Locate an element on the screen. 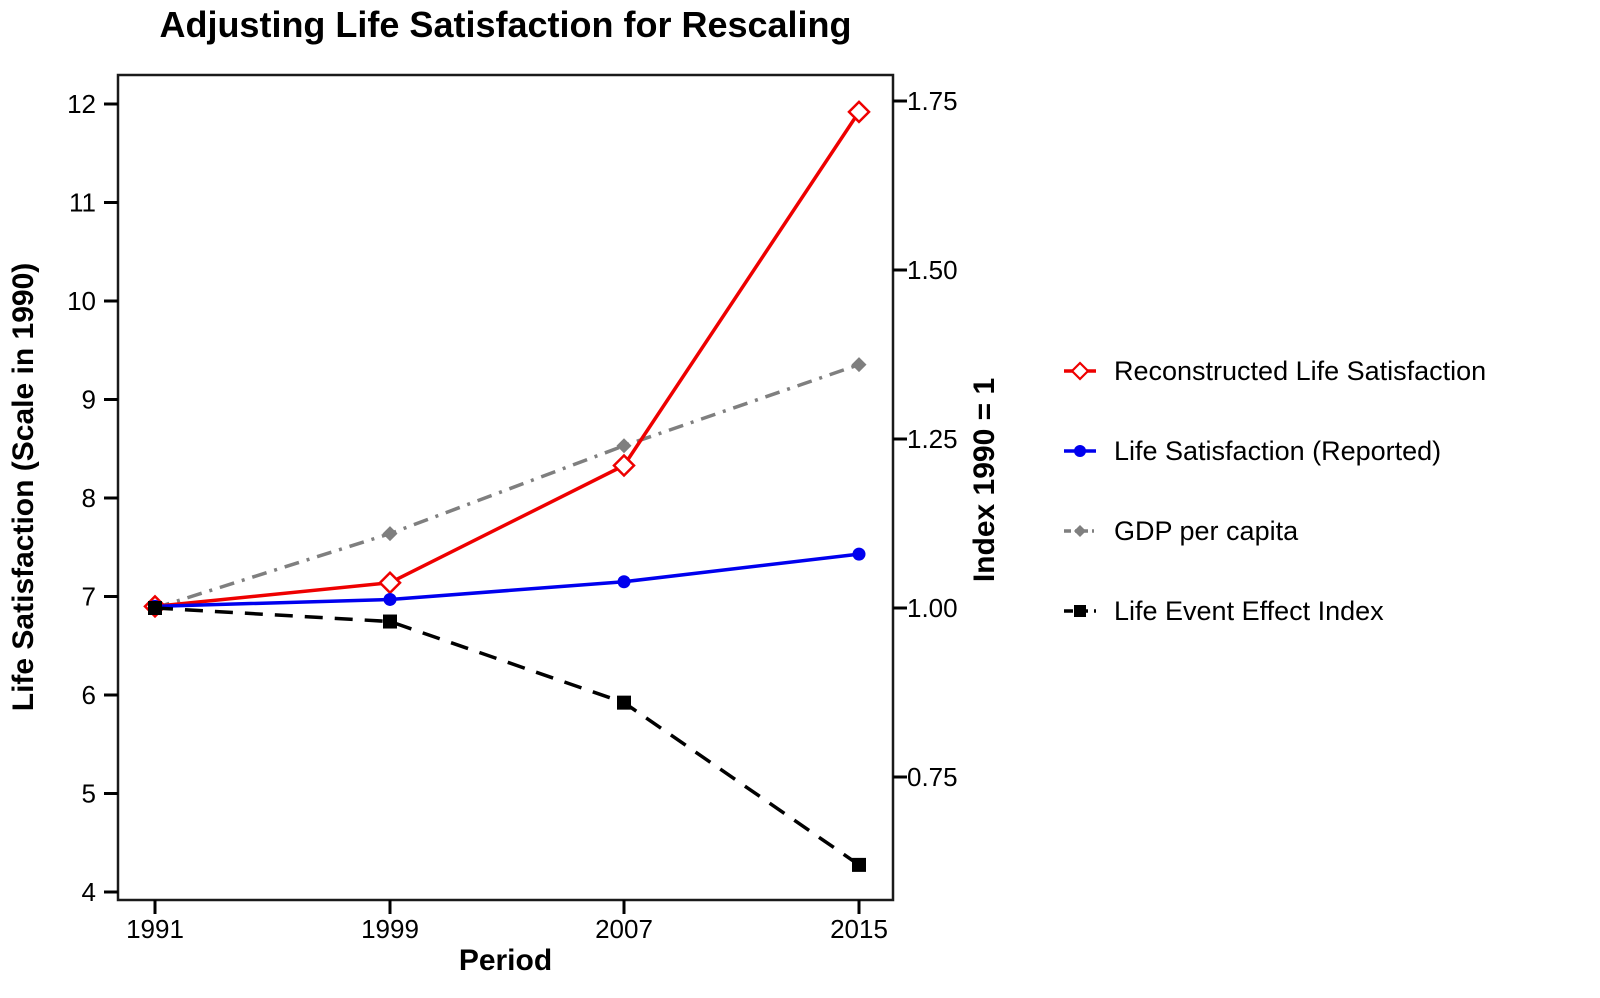  legend-item-reported: Life Satisfaction (Reported) is located at coordinates (1322, 451).